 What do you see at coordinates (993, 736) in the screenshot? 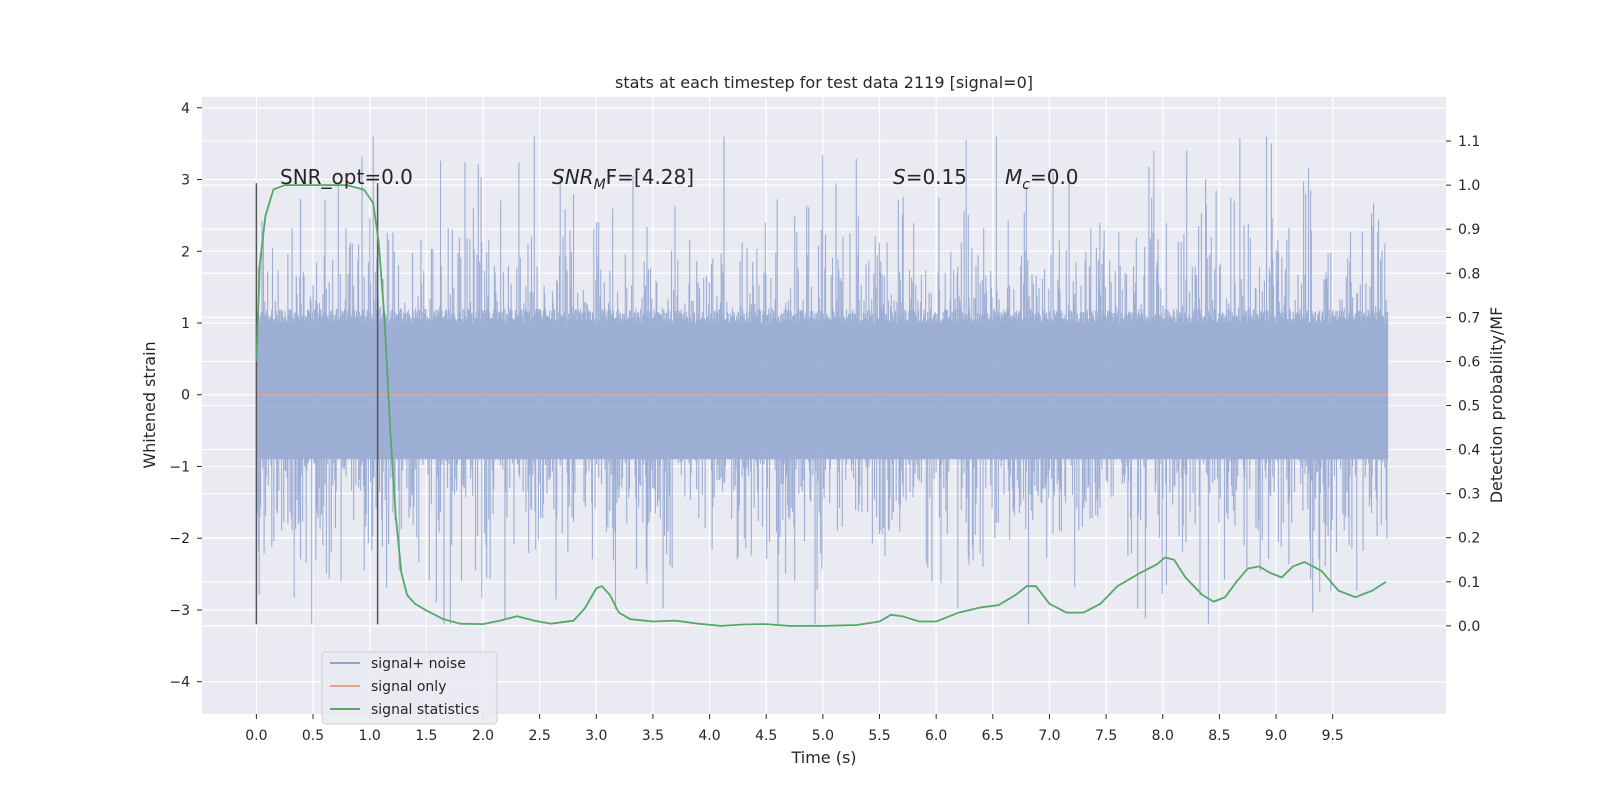
I see `x-tick-label: 6.5` at bounding box center [993, 736].